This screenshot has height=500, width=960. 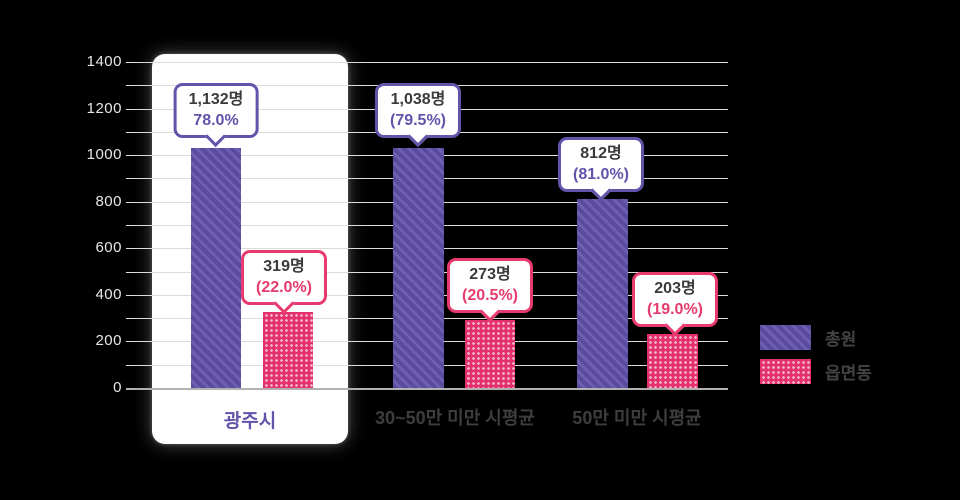 What do you see at coordinates (108, 201) in the screenshot?
I see `y-axis-tick: 800` at bounding box center [108, 201].